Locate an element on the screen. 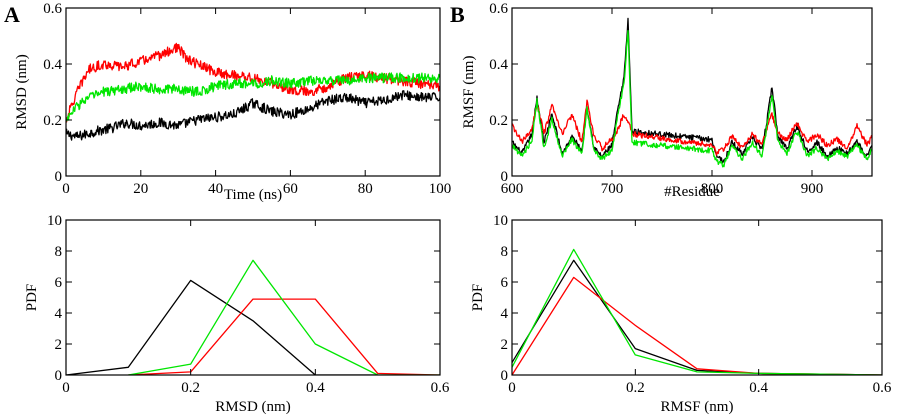 This screenshot has height=416, width=899. rmsd-pdf-ytick-label: 6 is located at coordinates (59, 283).